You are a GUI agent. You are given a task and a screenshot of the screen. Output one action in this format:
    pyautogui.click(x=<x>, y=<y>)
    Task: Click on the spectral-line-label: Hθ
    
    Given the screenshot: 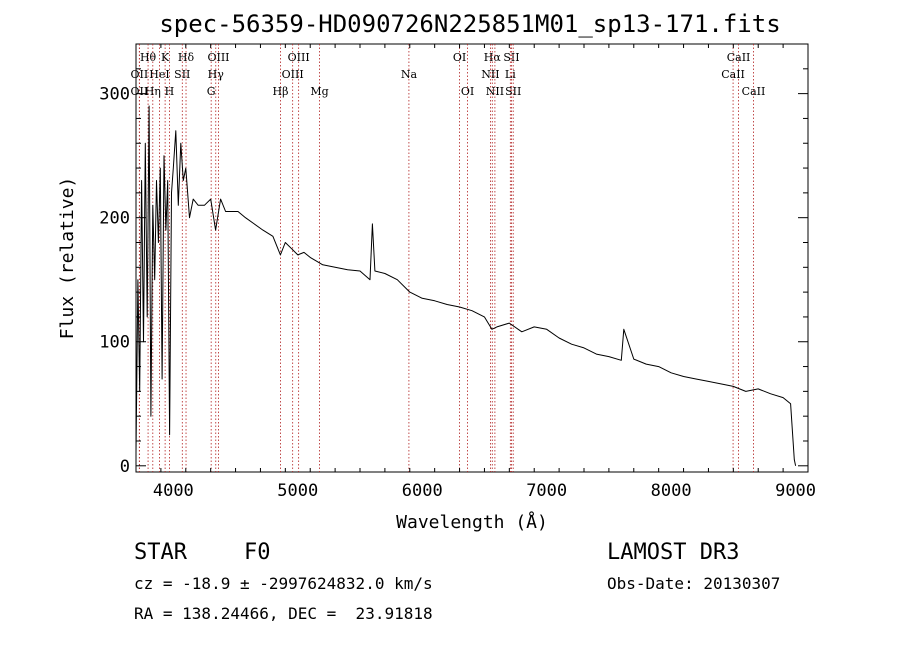 What is the action you would take?
    pyautogui.click(x=148, y=57)
    